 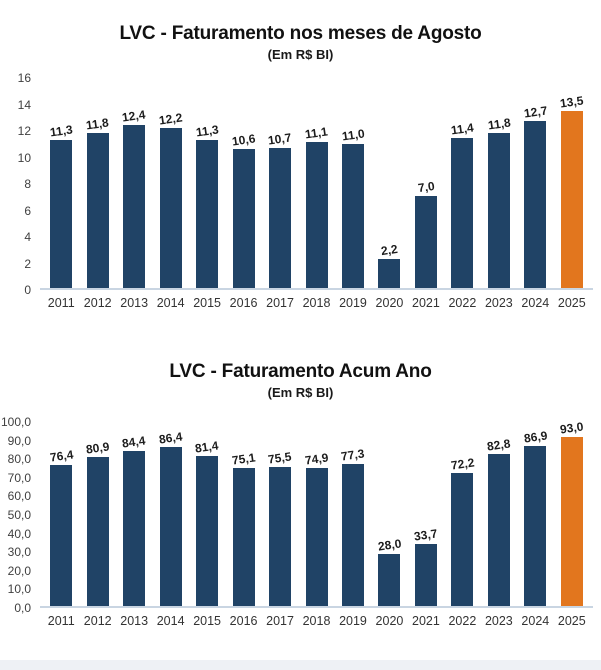 What do you see at coordinates (389, 250) in the screenshot?
I see `bar-value-label: 2,2` at bounding box center [389, 250].